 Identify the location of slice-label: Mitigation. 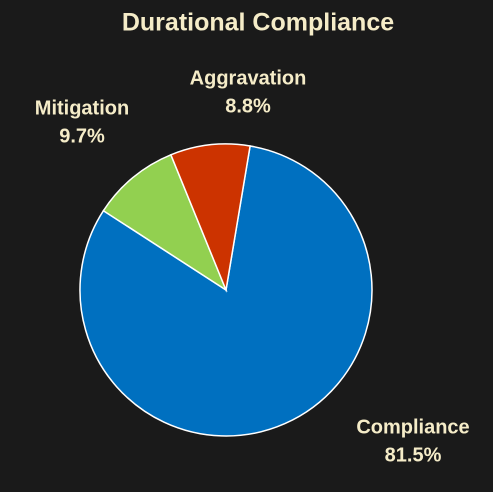
(82, 108).